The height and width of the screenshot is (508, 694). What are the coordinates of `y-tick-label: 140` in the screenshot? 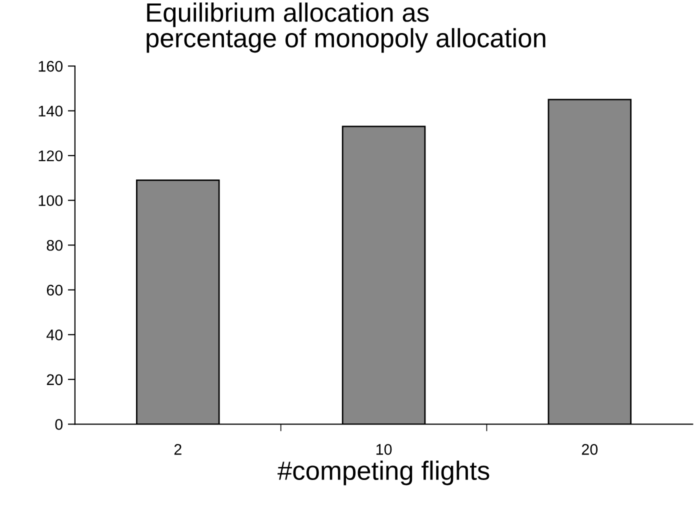 It's located at (50, 111).